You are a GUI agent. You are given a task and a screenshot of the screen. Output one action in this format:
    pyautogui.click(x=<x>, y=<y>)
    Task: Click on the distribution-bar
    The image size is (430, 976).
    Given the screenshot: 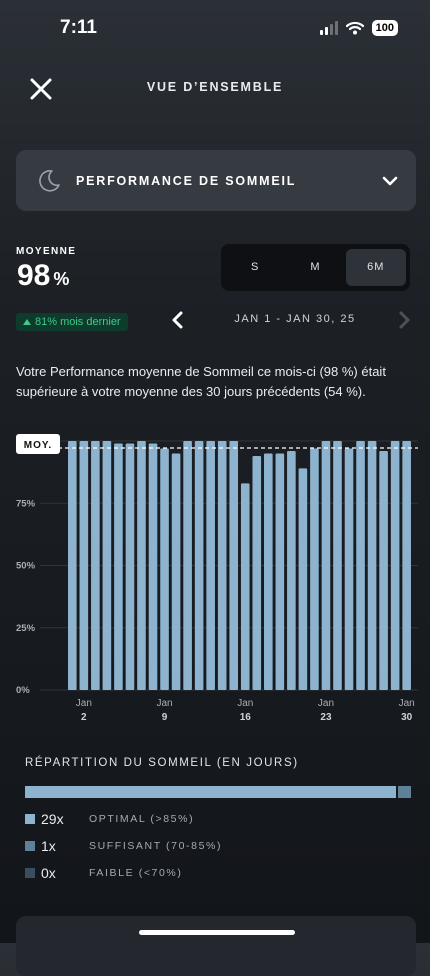 What is the action you would take?
    pyautogui.click(x=218, y=792)
    